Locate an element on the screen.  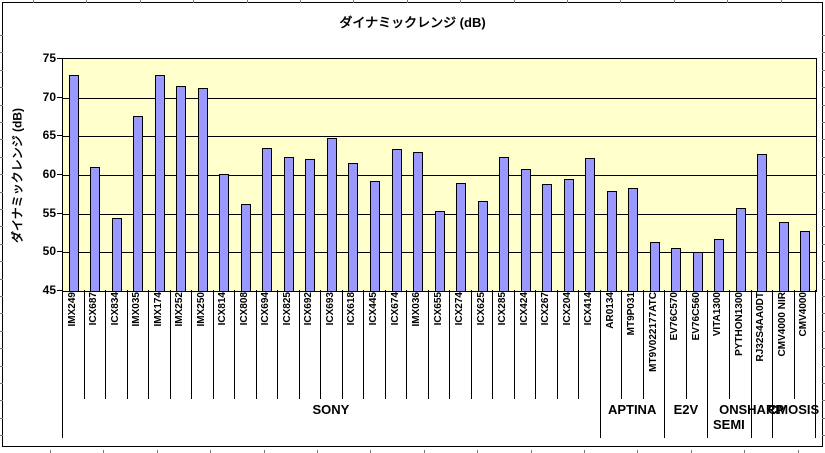
group-label-line: SHARP is located at coordinates (761, 409).